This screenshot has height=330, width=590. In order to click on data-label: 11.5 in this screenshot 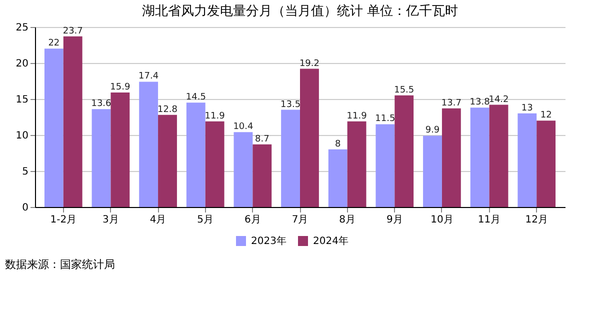, I will do `click(385, 119)`.